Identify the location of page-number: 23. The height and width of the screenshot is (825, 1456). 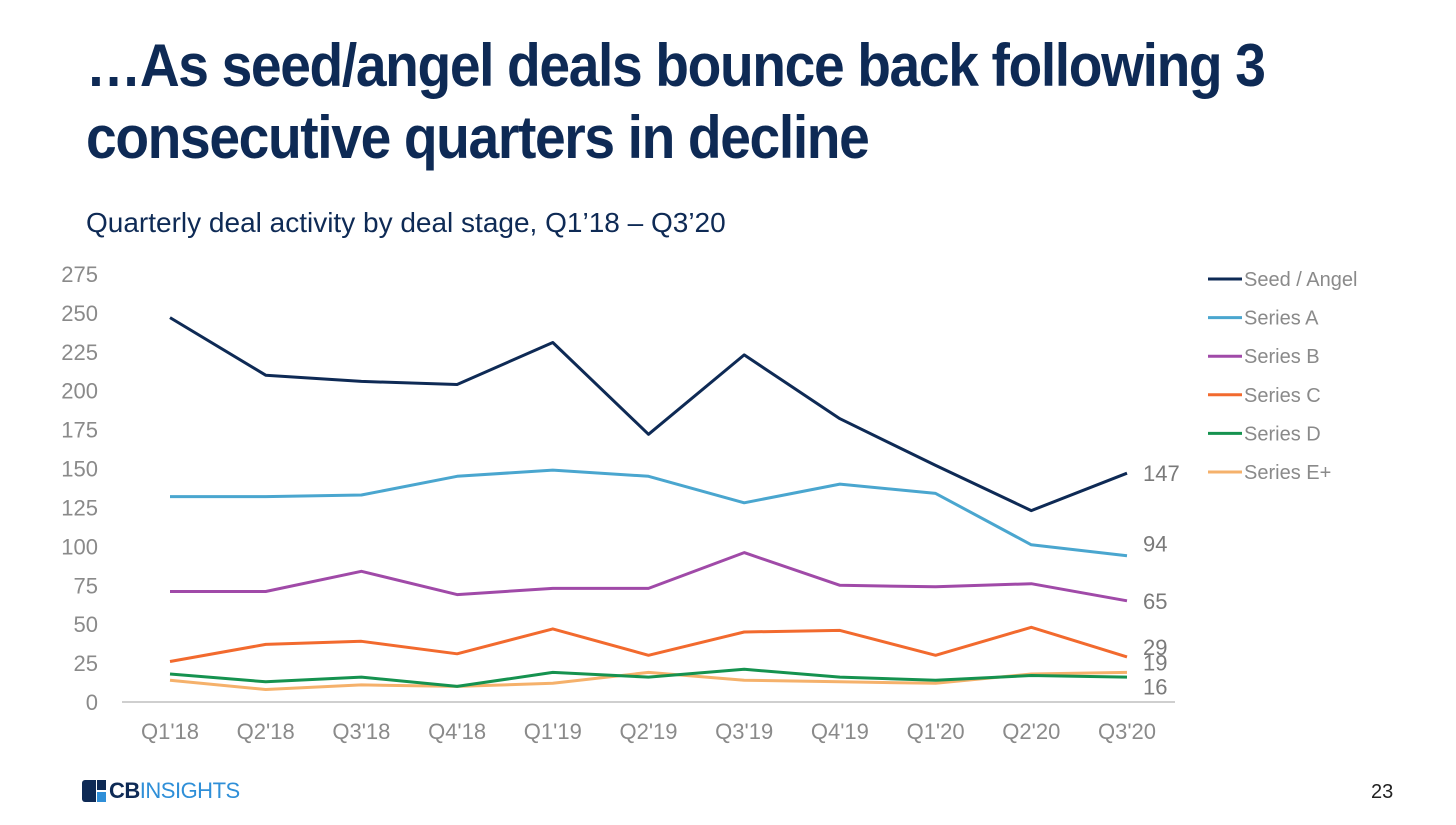
(1382, 792).